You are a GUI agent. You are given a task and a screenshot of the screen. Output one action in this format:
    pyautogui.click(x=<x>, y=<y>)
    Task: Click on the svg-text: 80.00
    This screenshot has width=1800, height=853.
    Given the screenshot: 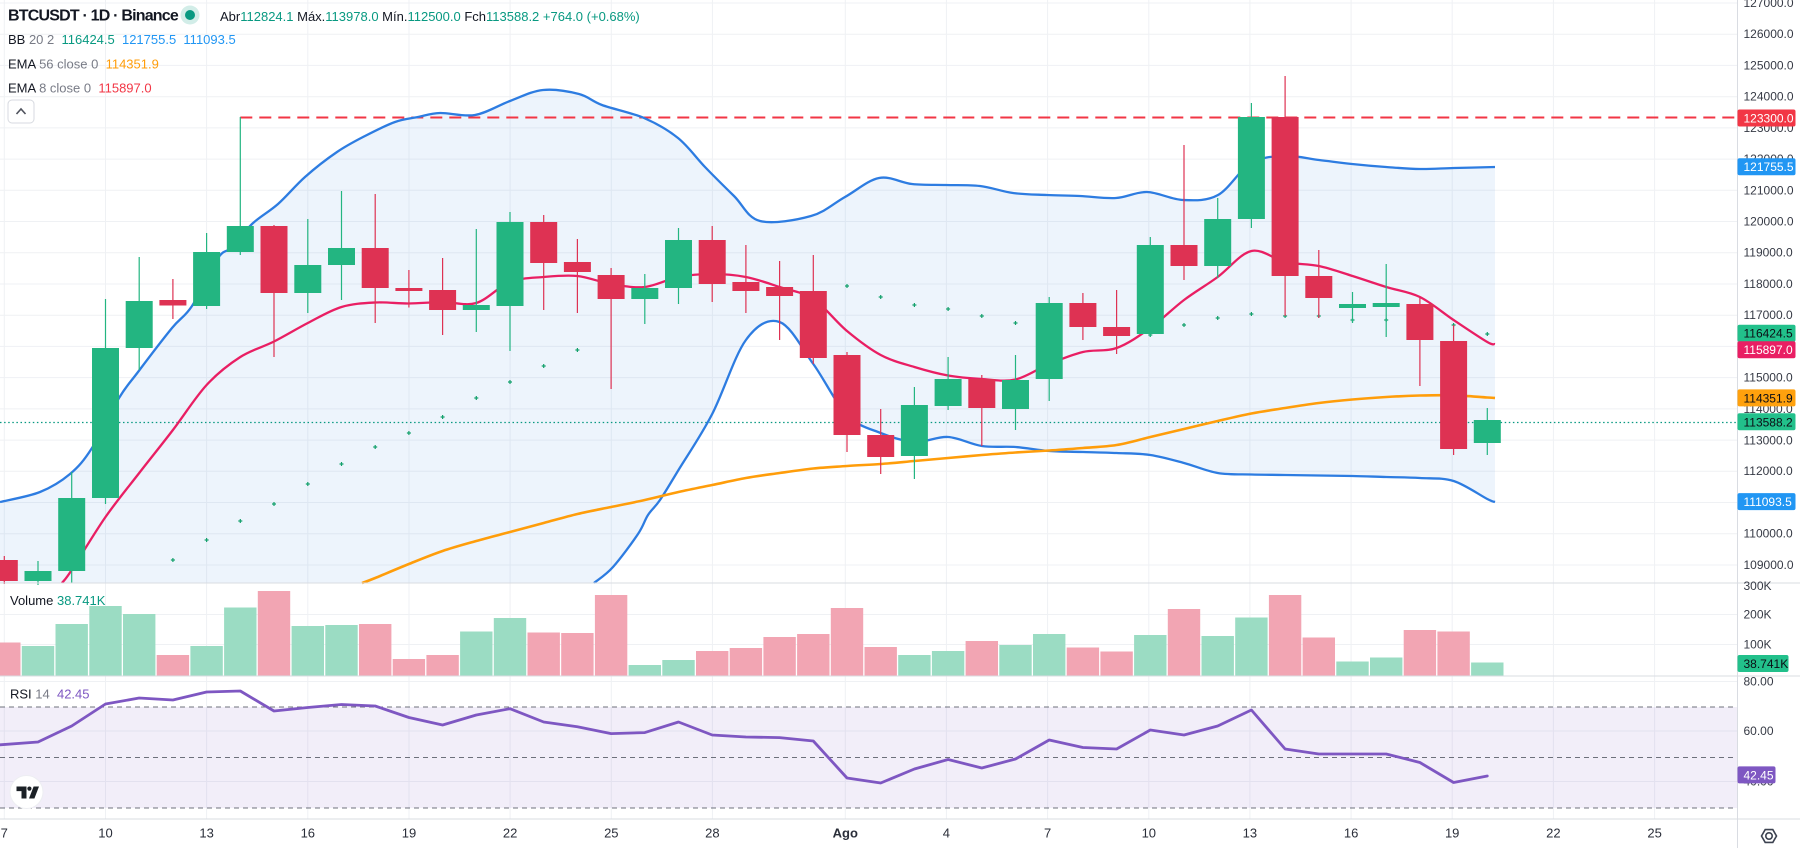 What is the action you would take?
    pyautogui.click(x=1759, y=682)
    